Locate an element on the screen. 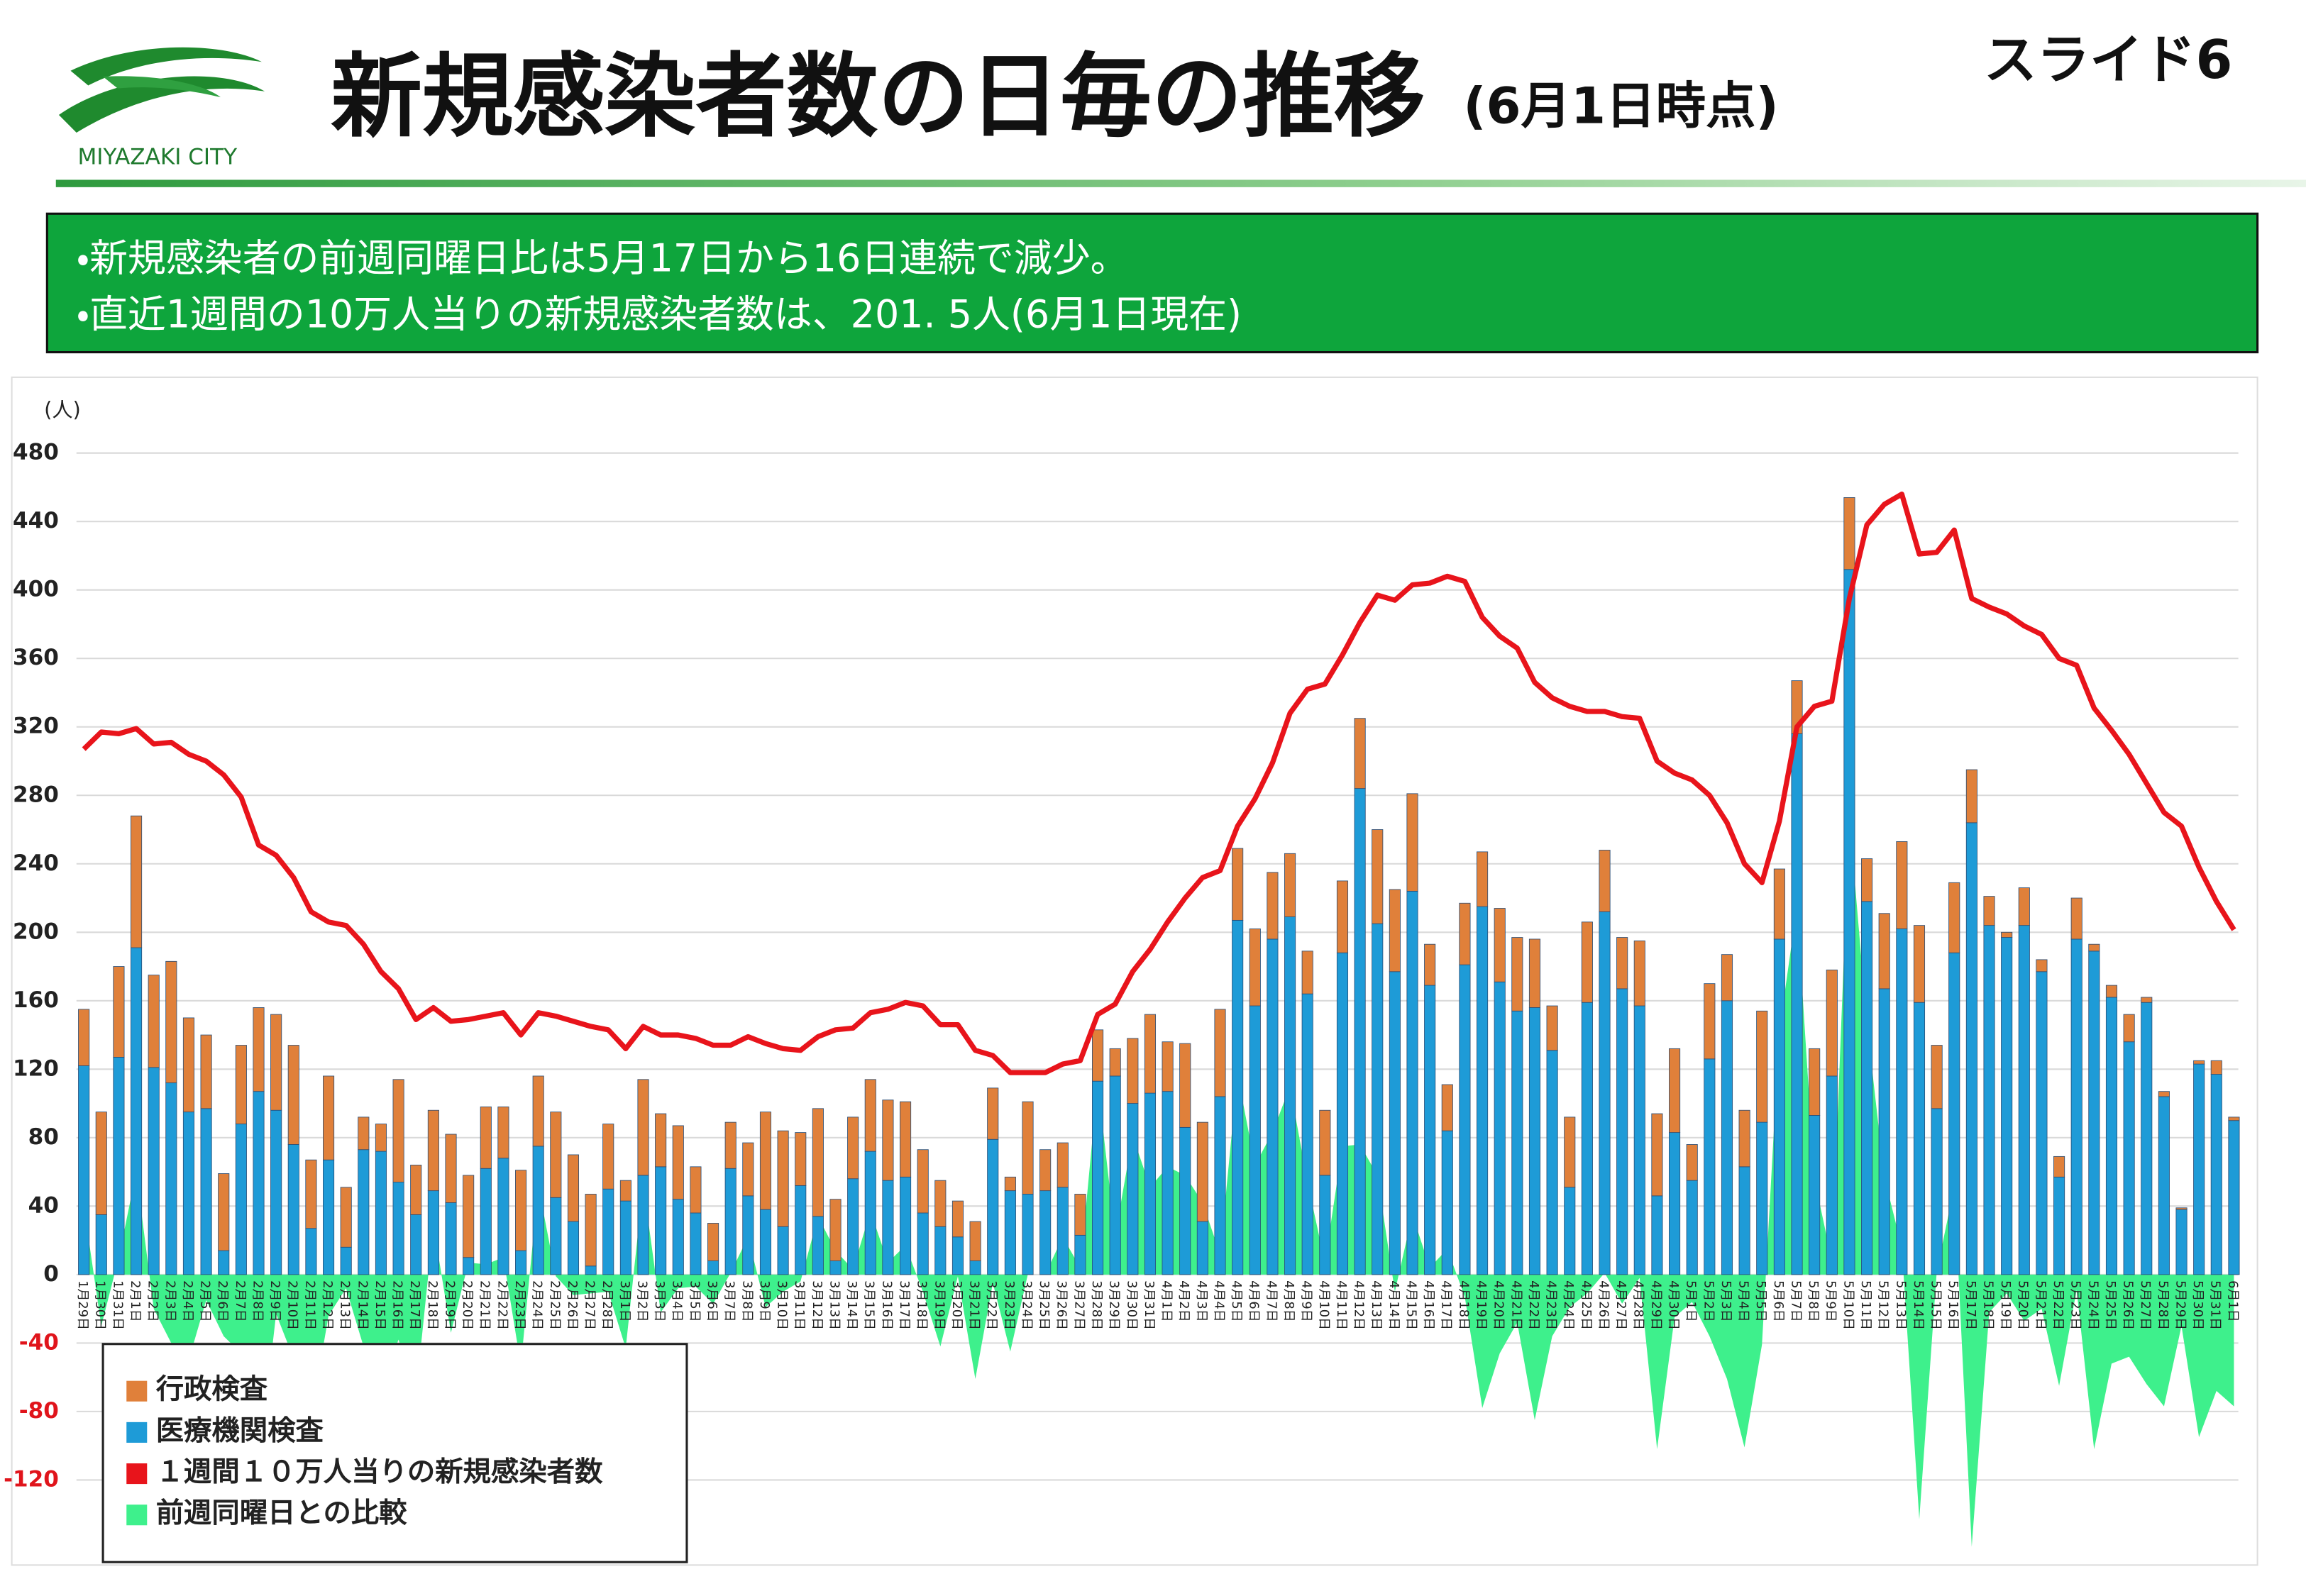 The image size is (2306, 1596). x-tick-label: 3月22日 is located at coordinates (991, 1305).